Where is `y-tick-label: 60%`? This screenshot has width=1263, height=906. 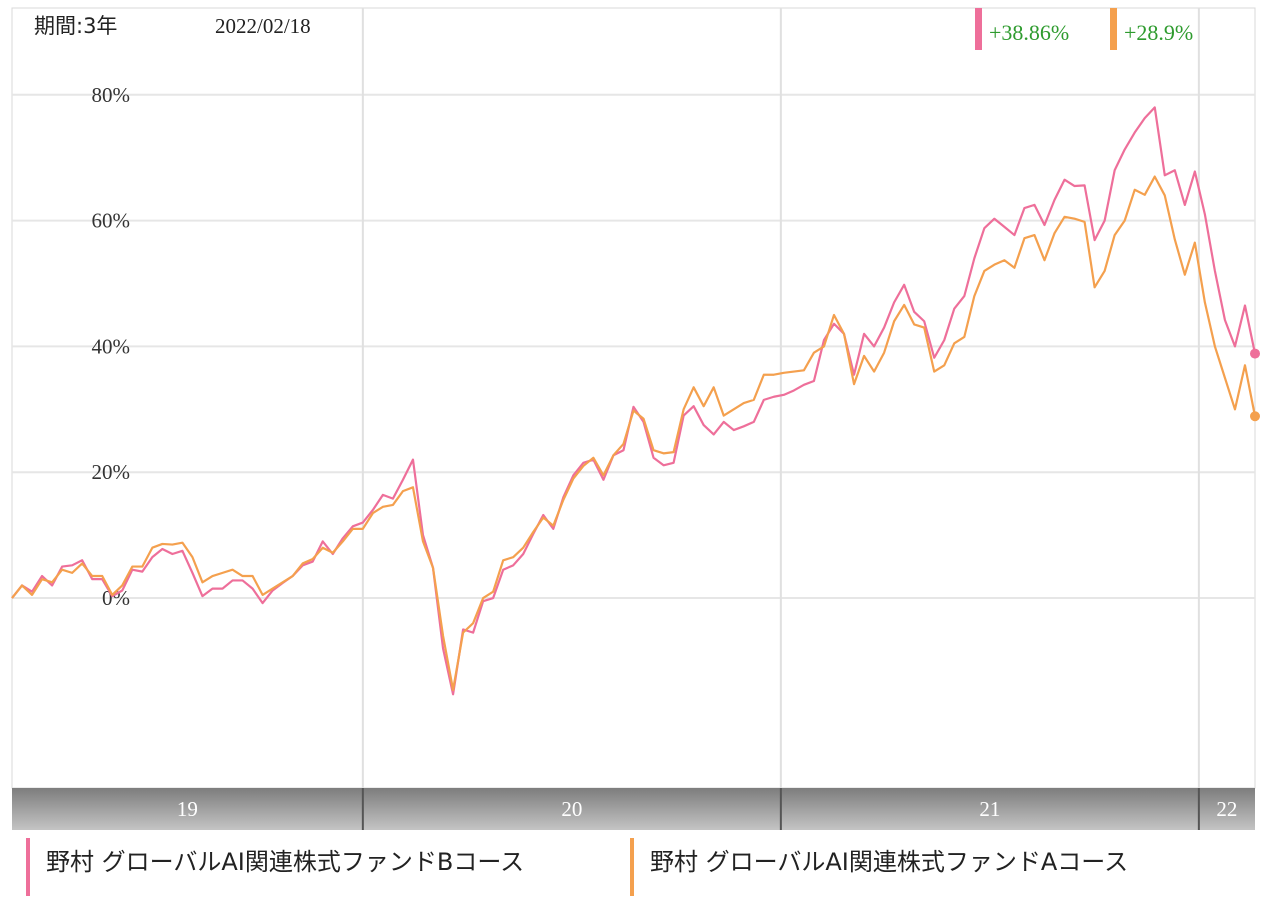 y-tick-label: 60% is located at coordinates (111, 221).